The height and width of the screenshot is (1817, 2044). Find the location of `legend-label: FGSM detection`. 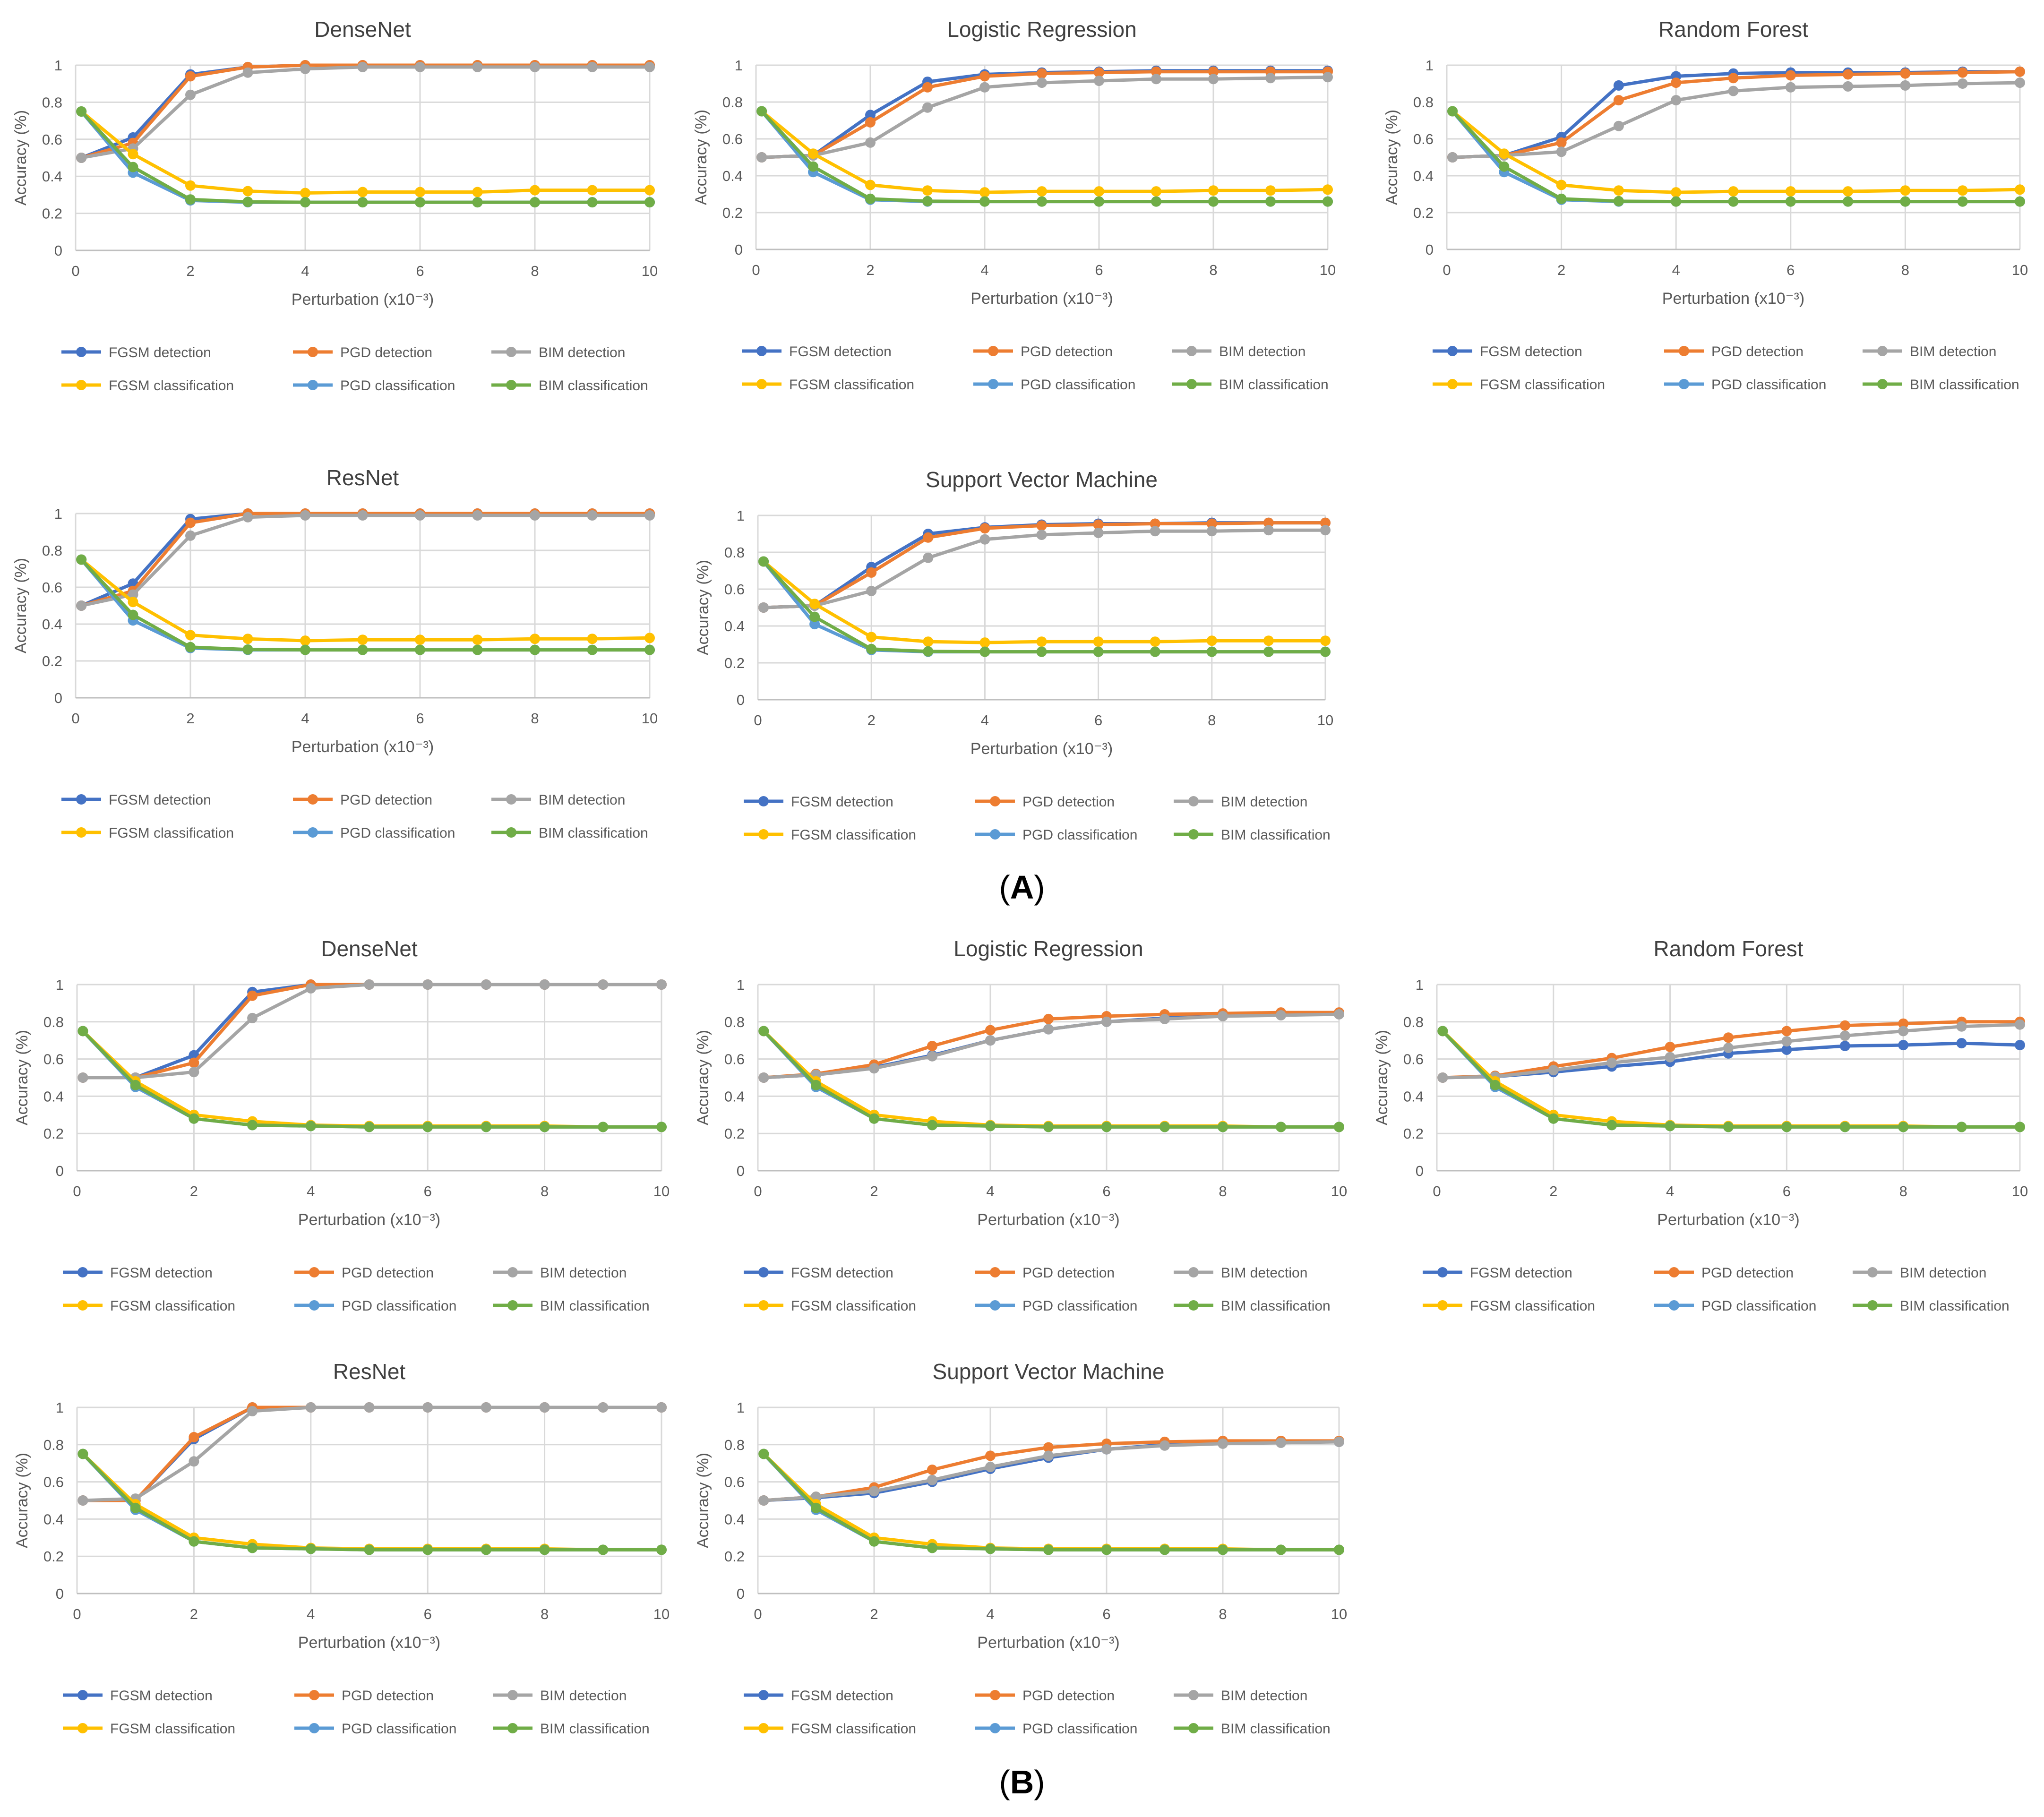

legend-label: FGSM detection is located at coordinates (1521, 1273).